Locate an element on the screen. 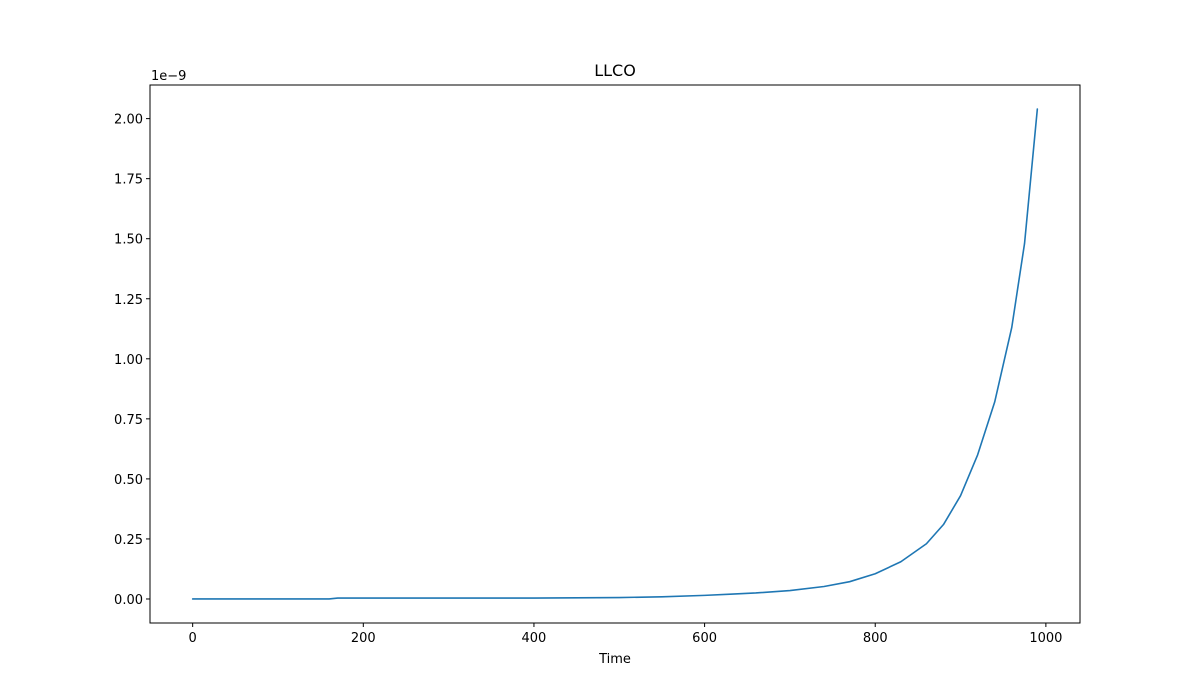 Image resolution: width=1200 pixels, height=700 pixels. x-tick-label: 200 is located at coordinates (363, 638).